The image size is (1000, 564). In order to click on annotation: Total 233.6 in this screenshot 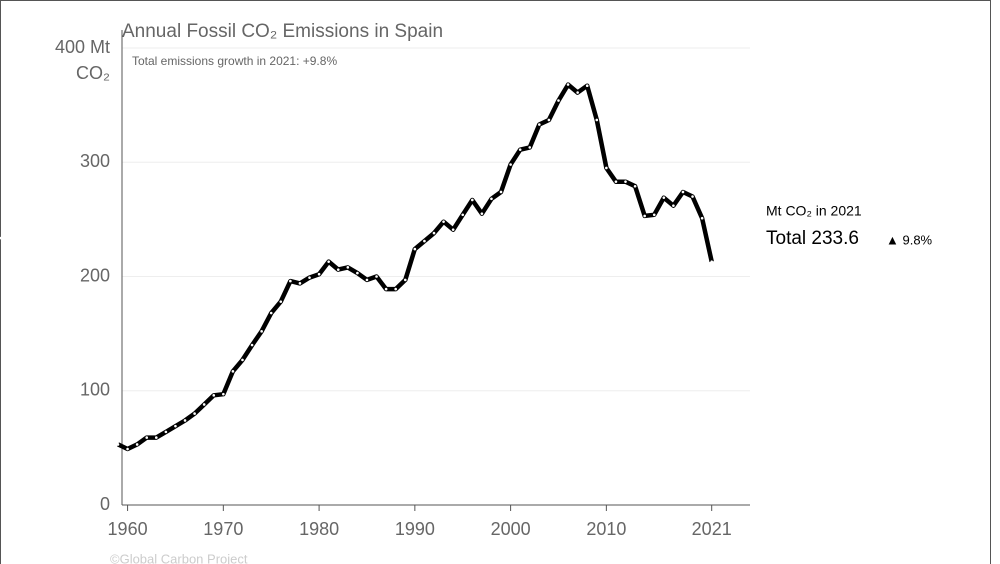, I will do `click(812, 238)`.